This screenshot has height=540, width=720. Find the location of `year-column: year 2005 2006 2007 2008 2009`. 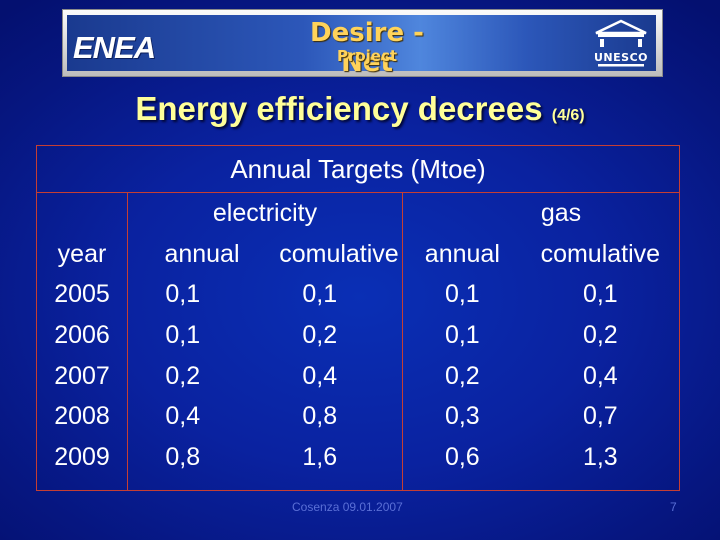

year-column: year 2005 2006 2007 2008 2009 is located at coordinates (82, 341).